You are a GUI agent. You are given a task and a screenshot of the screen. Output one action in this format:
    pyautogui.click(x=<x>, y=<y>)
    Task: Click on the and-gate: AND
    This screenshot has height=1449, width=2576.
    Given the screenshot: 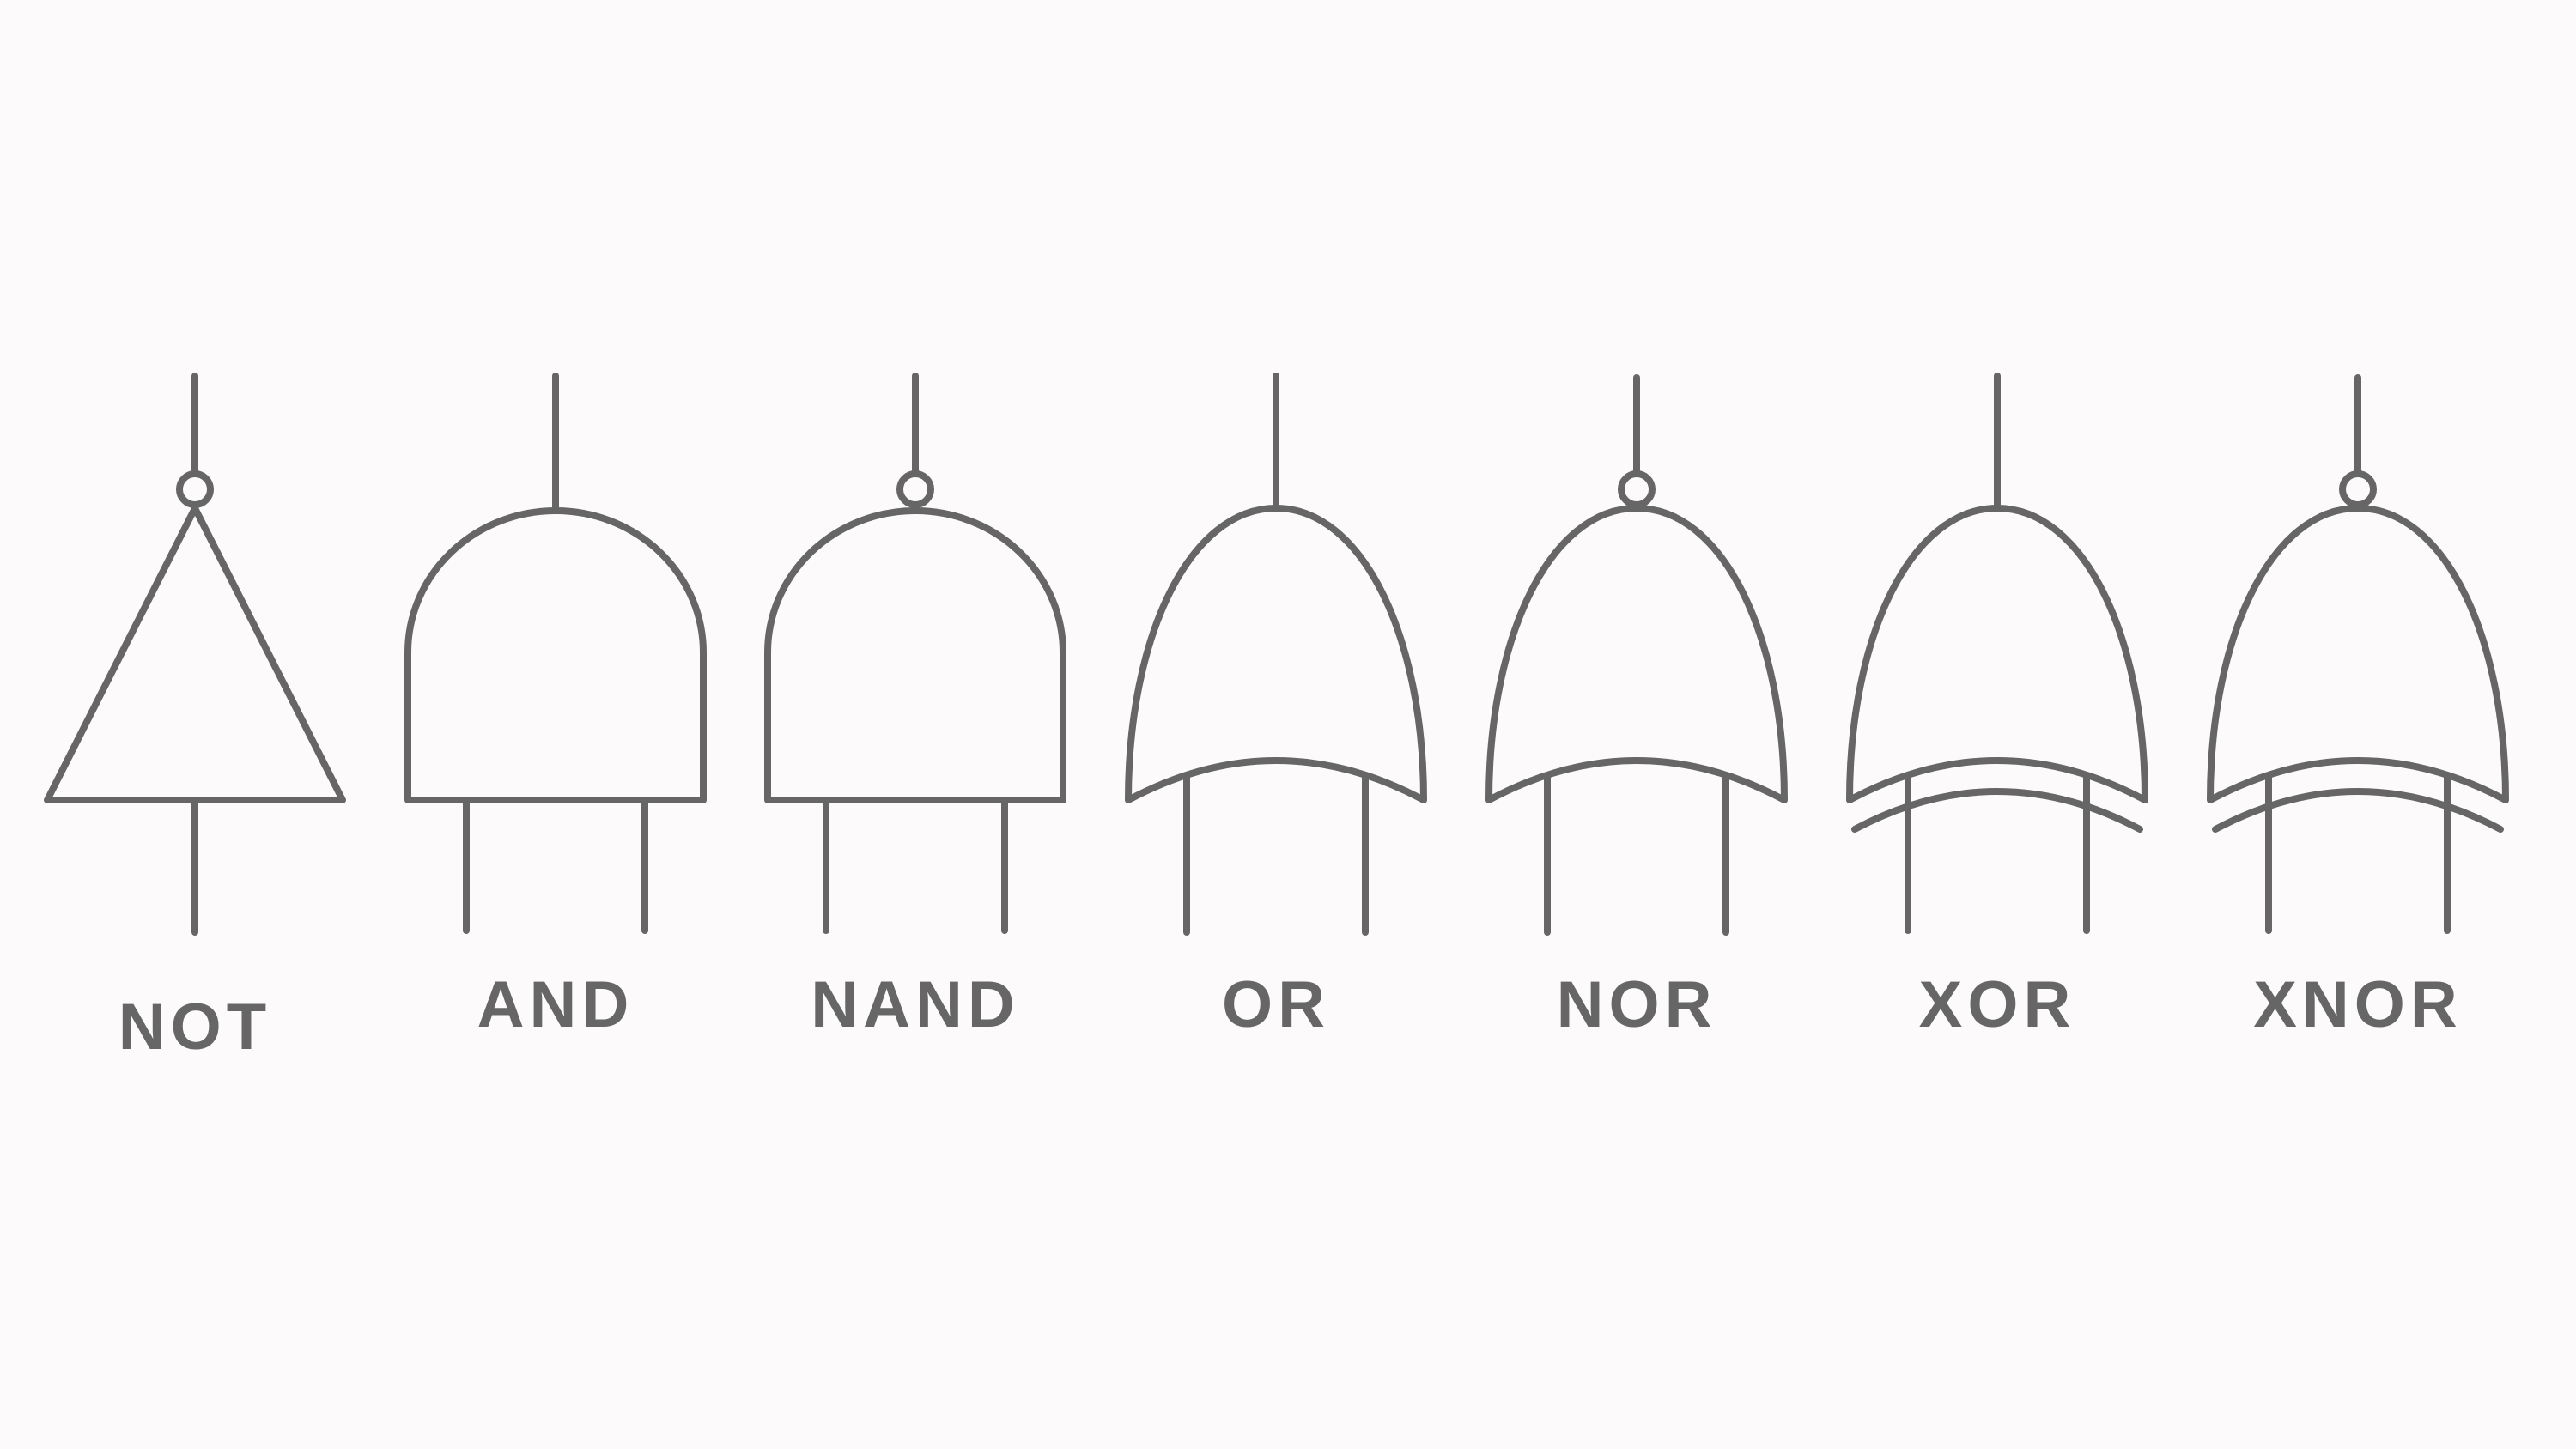 What is the action you would take?
    pyautogui.click(x=555, y=707)
    